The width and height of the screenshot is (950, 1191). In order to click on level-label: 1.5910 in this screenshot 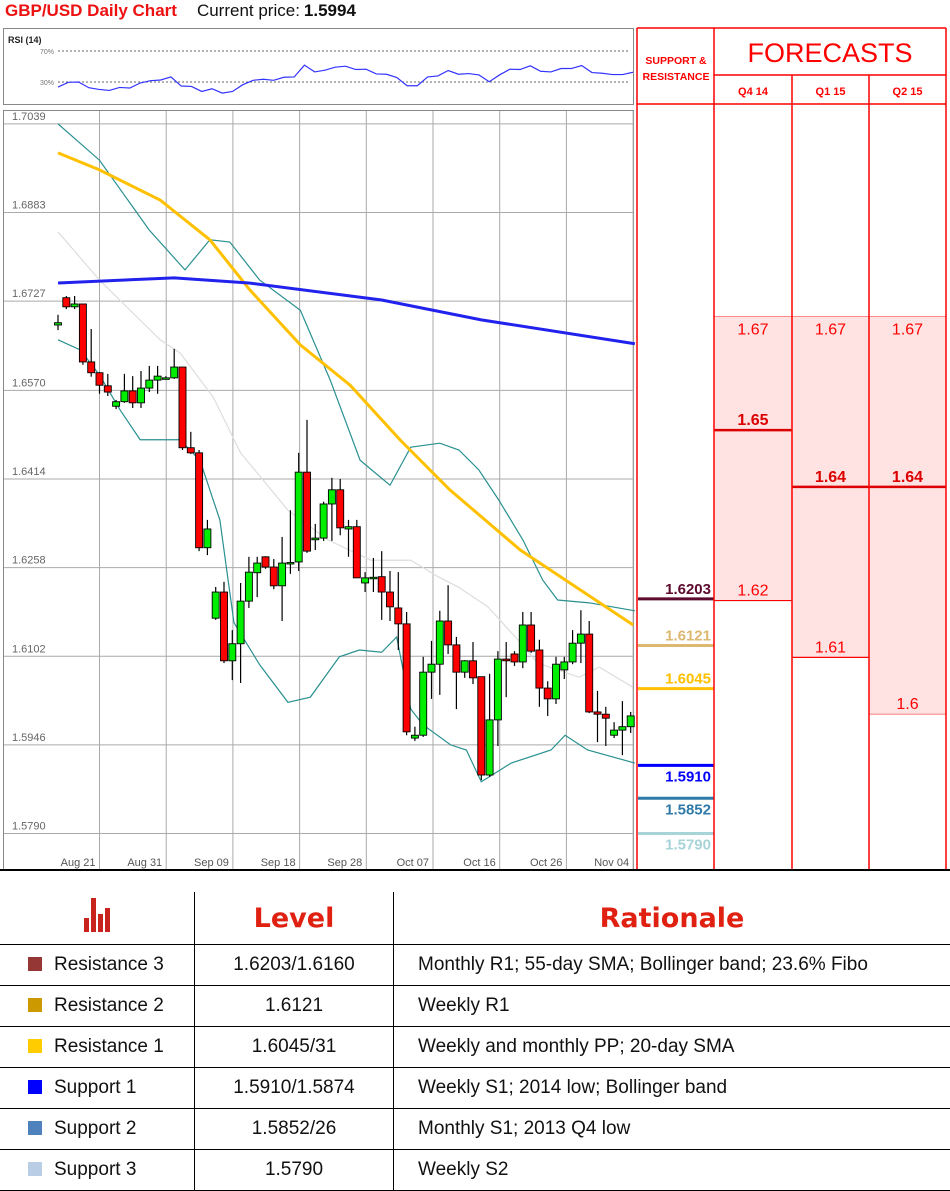, I will do `click(688, 776)`.